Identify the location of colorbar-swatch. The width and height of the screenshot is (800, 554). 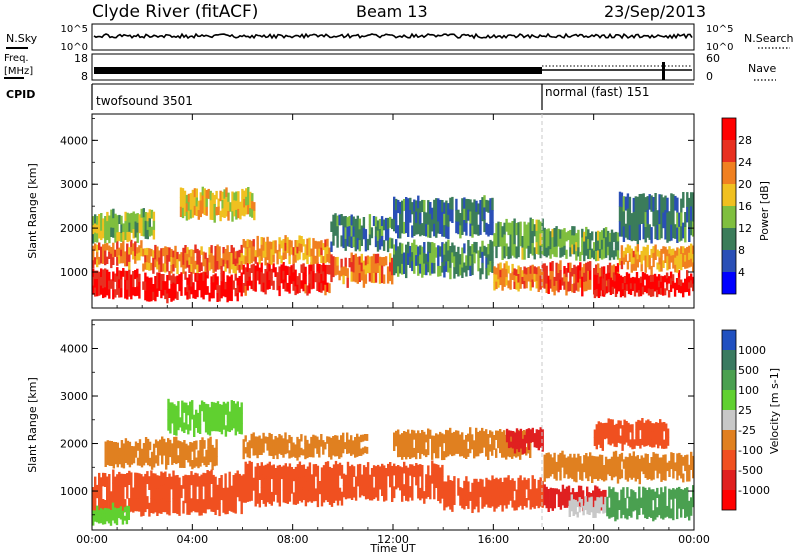
(729, 173).